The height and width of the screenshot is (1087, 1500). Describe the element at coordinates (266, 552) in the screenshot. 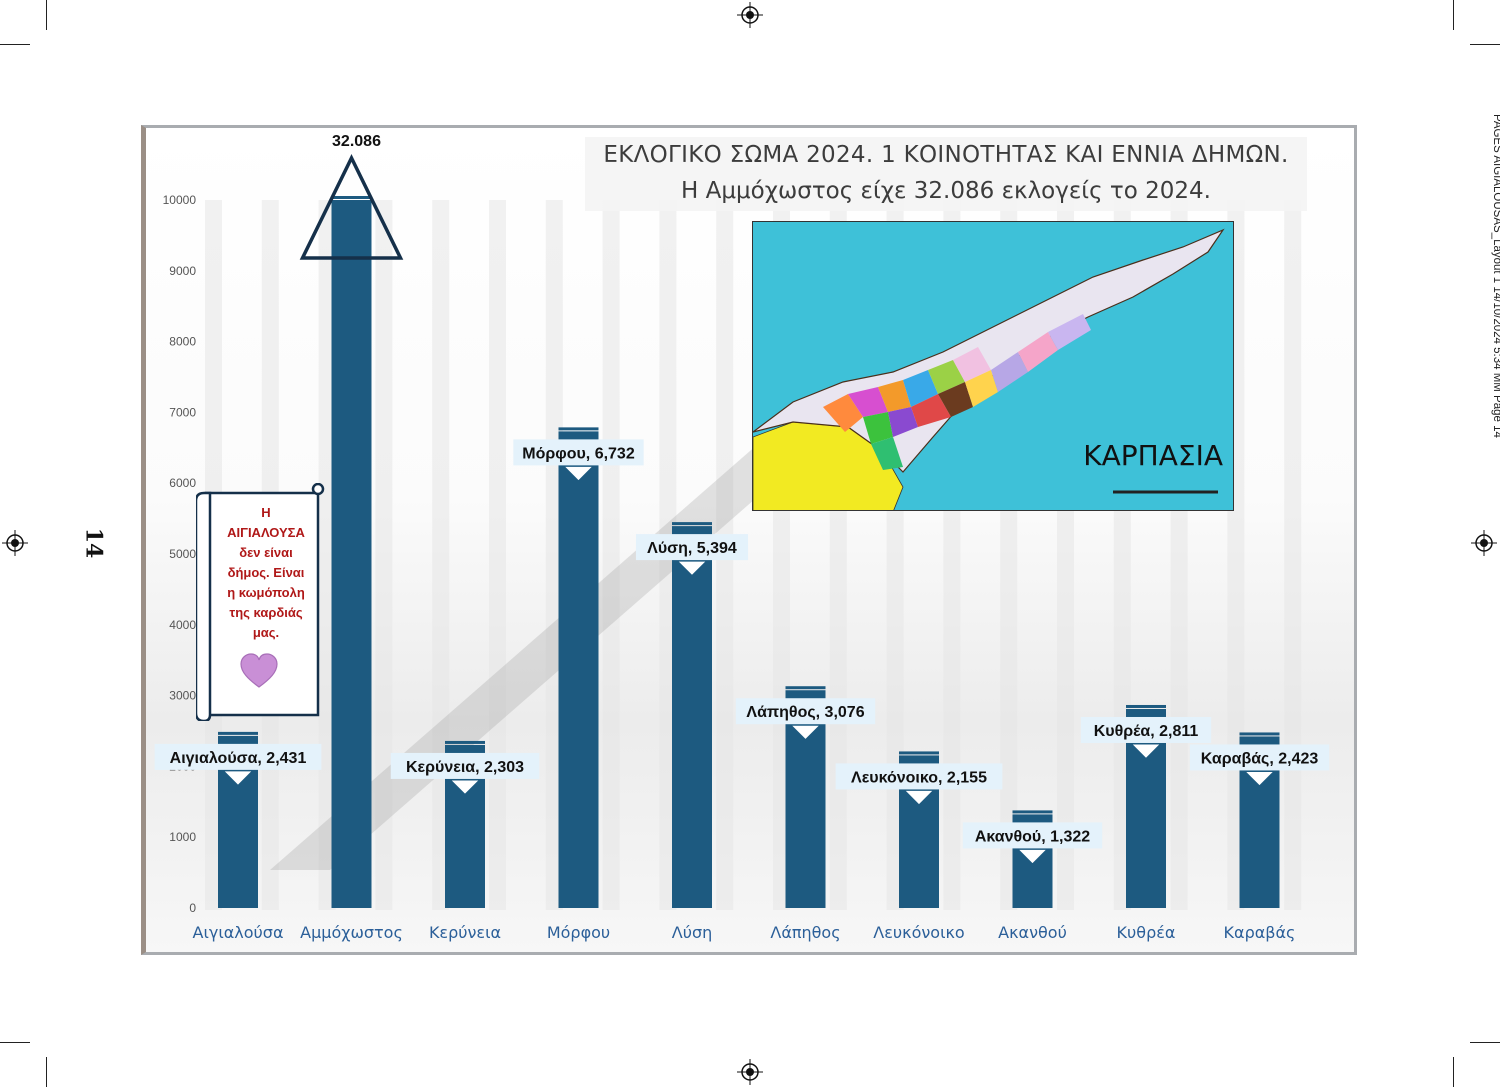

I see `note-line: δεν είναι` at that location.